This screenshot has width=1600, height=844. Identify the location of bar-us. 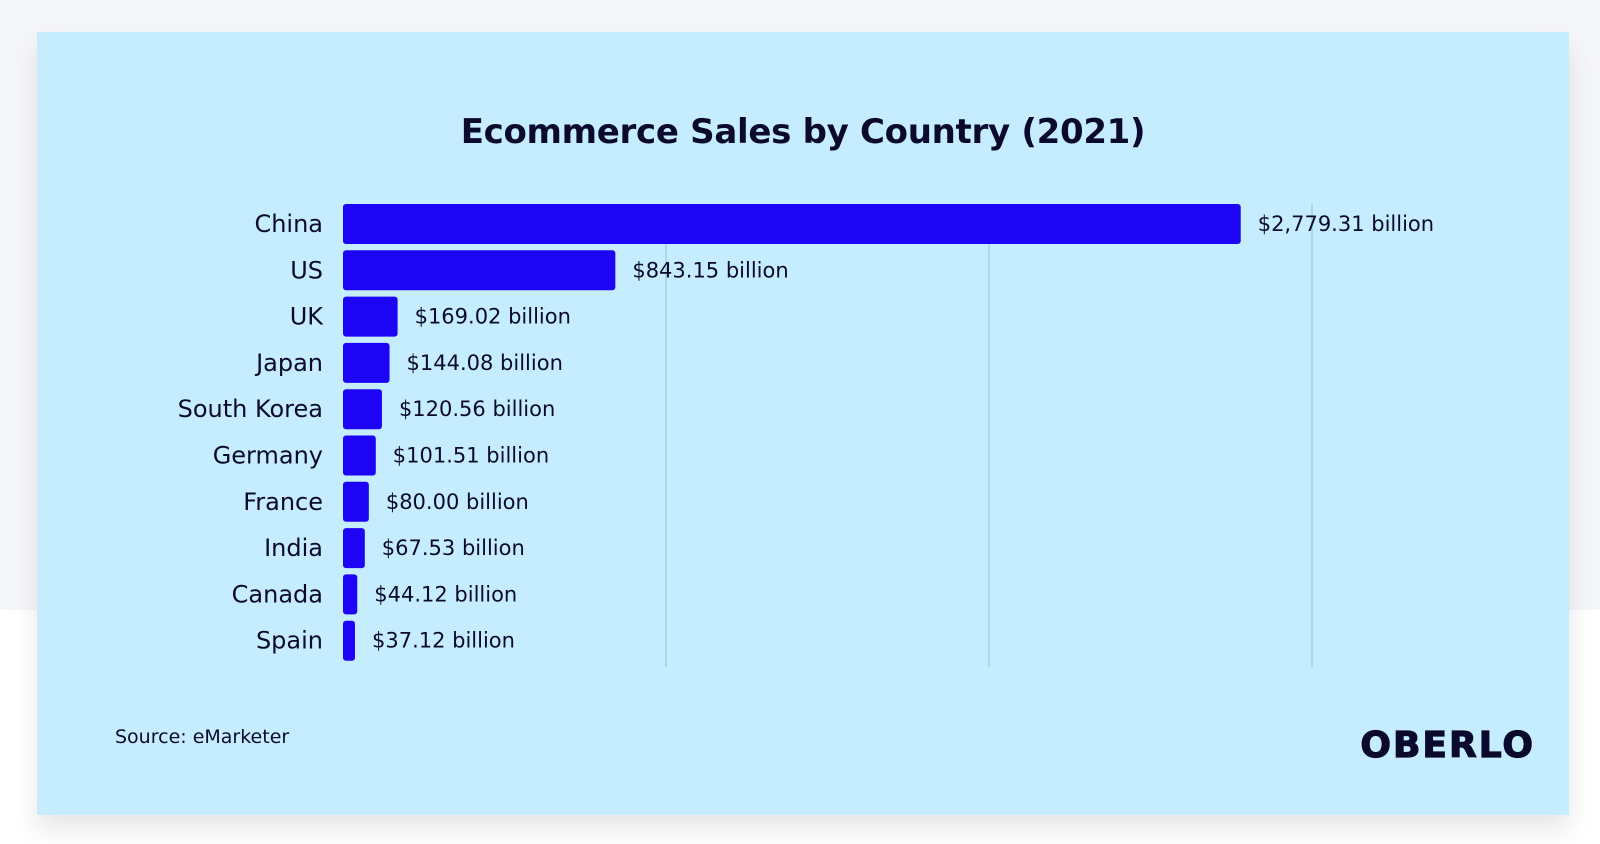
(479, 270).